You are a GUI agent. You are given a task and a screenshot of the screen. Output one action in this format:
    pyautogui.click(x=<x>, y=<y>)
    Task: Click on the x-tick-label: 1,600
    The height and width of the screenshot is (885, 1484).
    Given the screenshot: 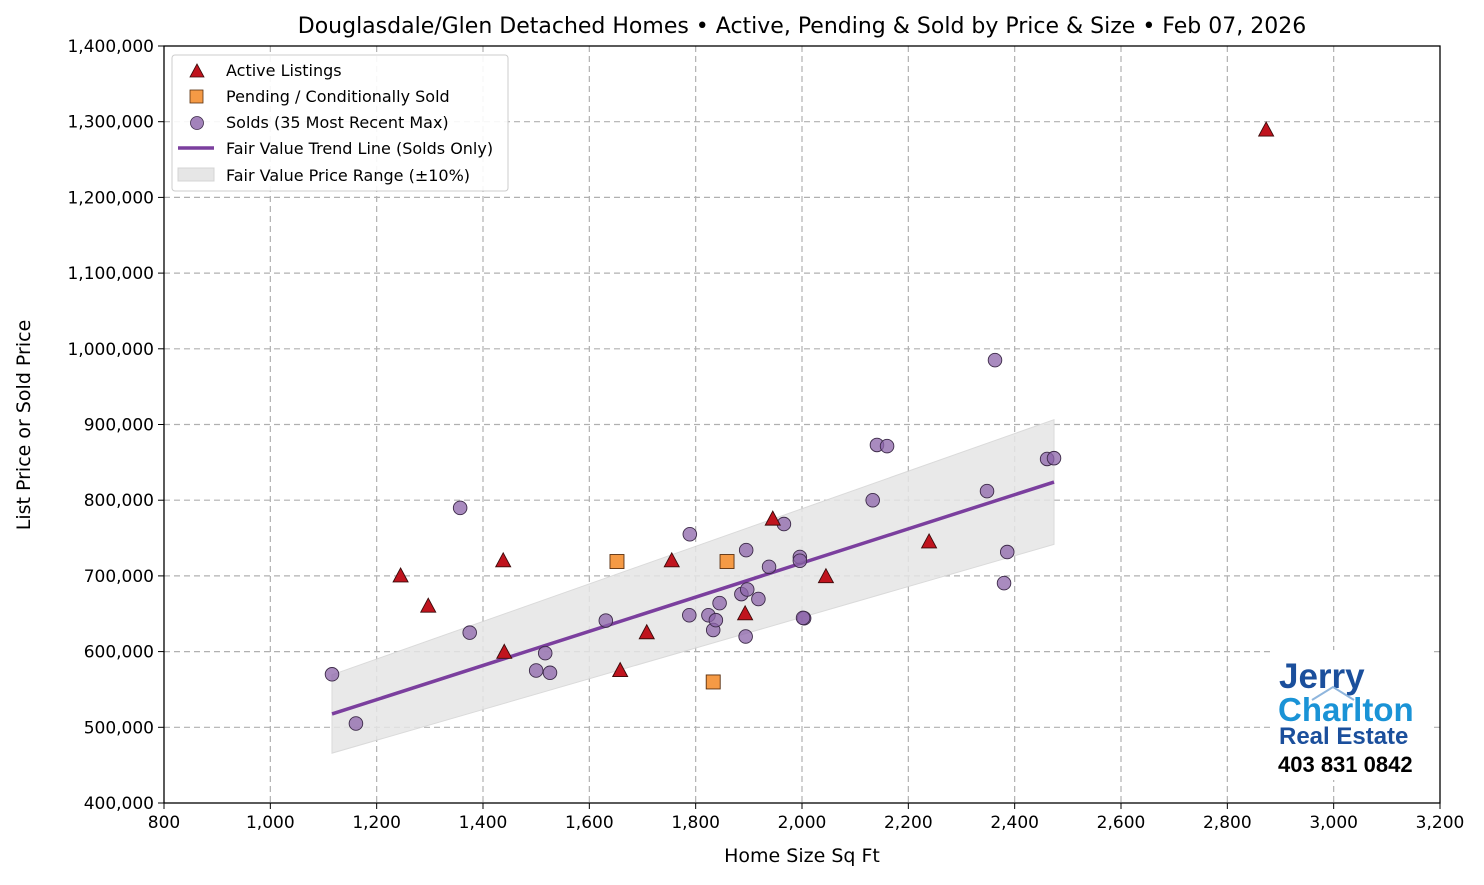 What is the action you would take?
    pyautogui.click(x=589, y=823)
    